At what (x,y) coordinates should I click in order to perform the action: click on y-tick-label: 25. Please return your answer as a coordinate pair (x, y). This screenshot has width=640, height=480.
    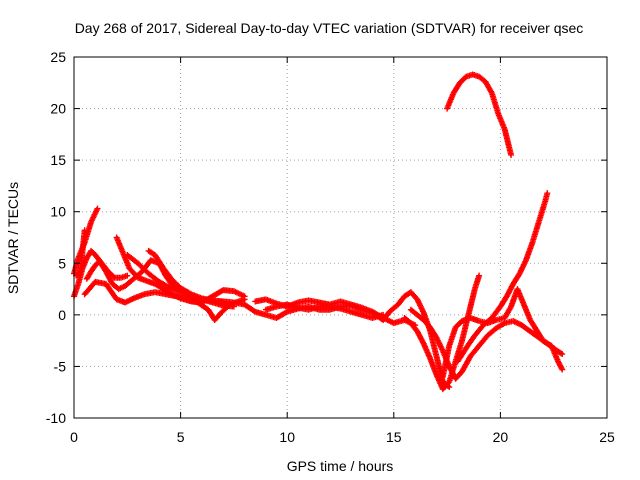
    Looking at the image, I should click on (58, 57).